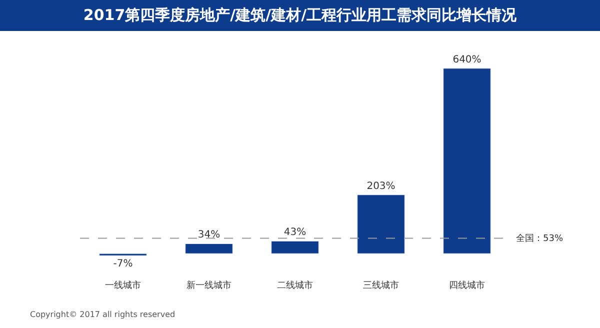 This screenshot has height=328, width=600. Describe the element at coordinates (209, 285) in the screenshot. I see `x-tick-label: 新一线城市` at that location.